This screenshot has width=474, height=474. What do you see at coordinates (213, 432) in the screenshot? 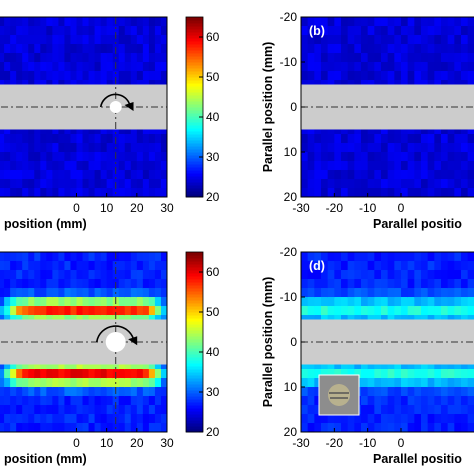
I see `colorbar-tick-label: 20` at bounding box center [213, 432].